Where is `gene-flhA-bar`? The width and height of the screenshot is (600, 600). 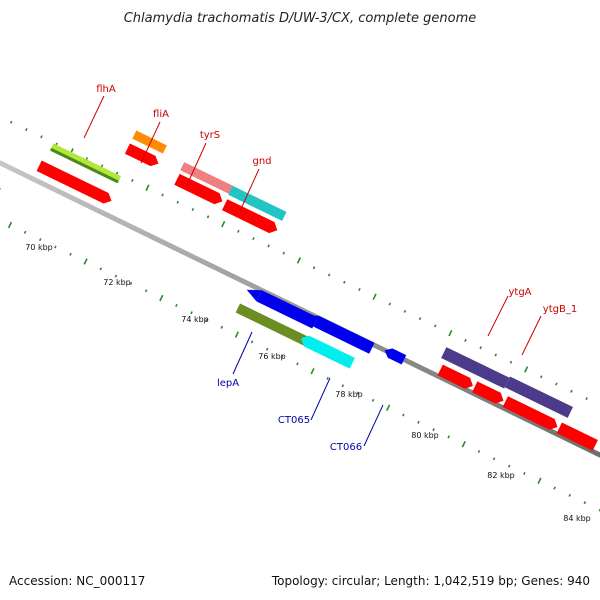 gene-flhA-bar is located at coordinates (86, 163).